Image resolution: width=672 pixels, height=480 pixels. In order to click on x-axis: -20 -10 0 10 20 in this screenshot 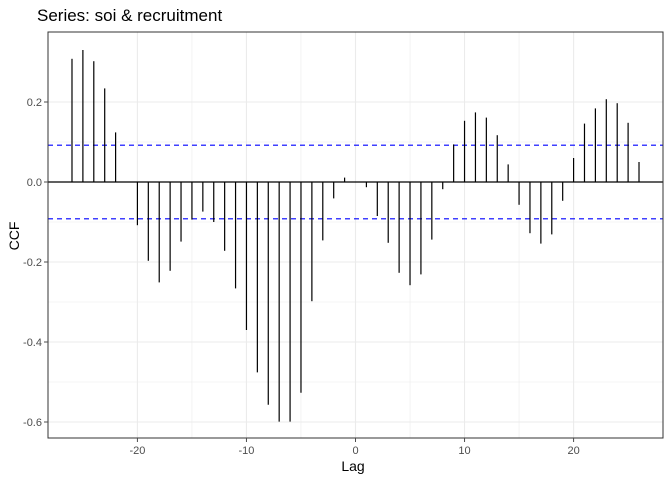, I will do `click(354, 447)`.